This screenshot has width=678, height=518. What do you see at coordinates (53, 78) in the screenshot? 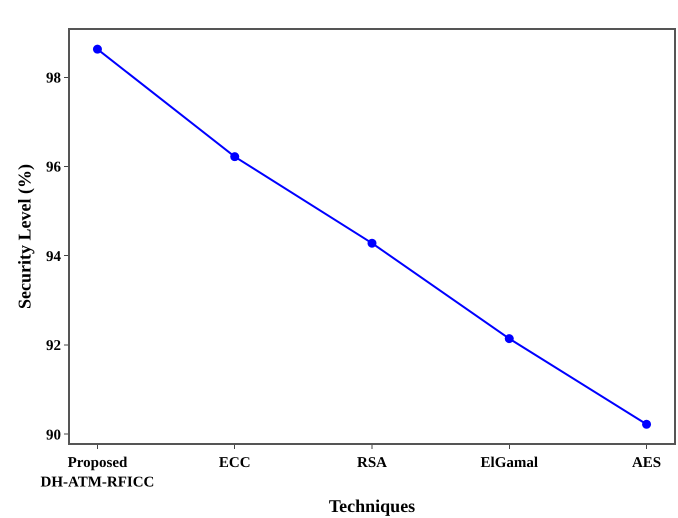
I see `y-tick-label: 98` at bounding box center [53, 78].